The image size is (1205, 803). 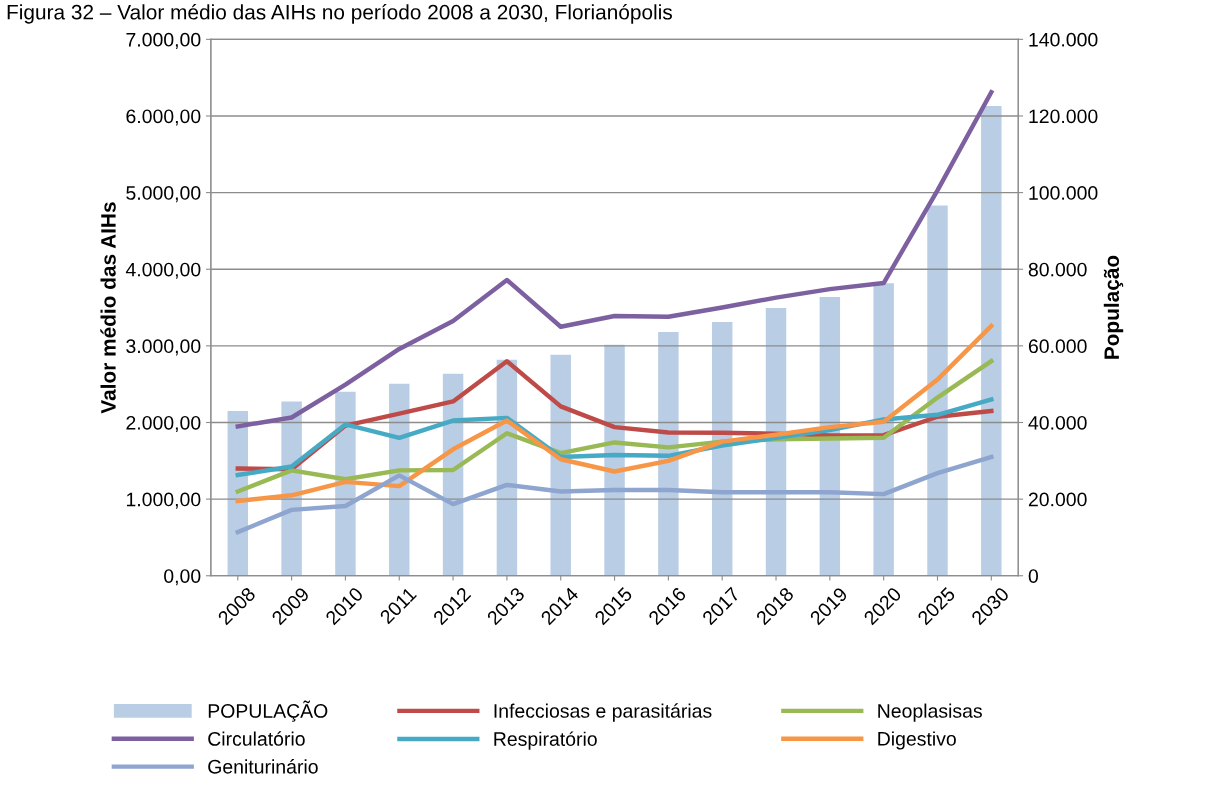 What do you see at coordinates (545, 740) in the screenshot?
I see `legend-label: Respiratório` at bounding box center [545, 740].